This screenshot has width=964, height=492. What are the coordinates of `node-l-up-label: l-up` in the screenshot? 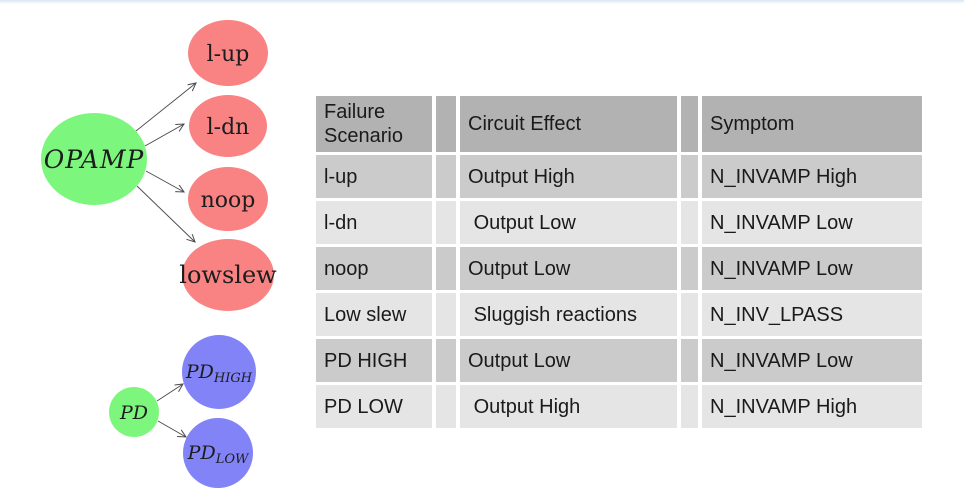 It's located at (228, 54).